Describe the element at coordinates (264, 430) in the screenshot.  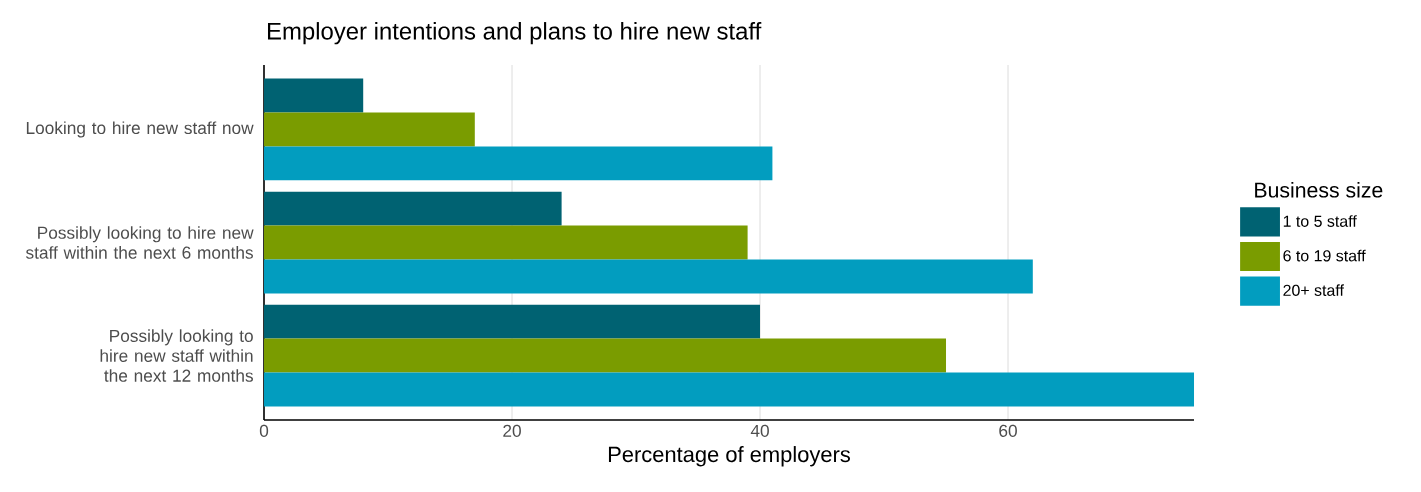
I see `x-tick-label: 0` at that location.